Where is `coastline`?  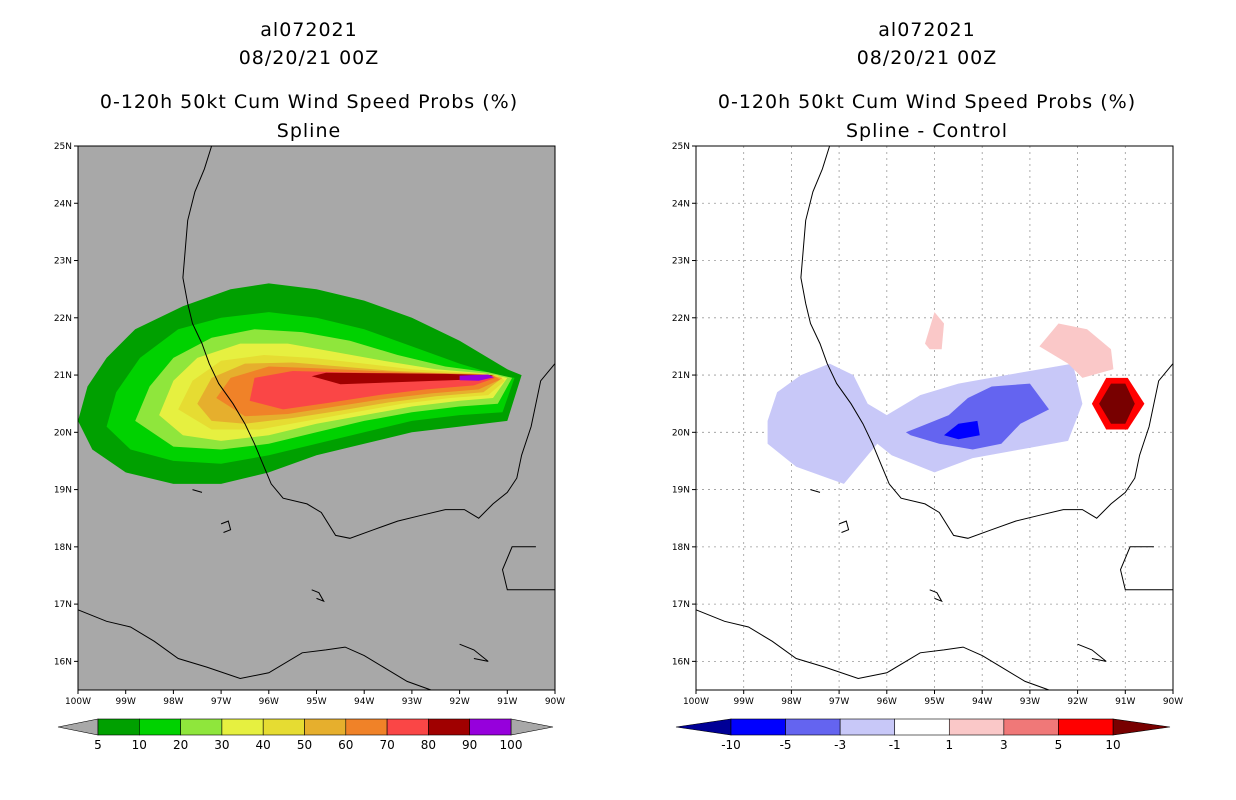 coastline is located at coordinates (987, 342).